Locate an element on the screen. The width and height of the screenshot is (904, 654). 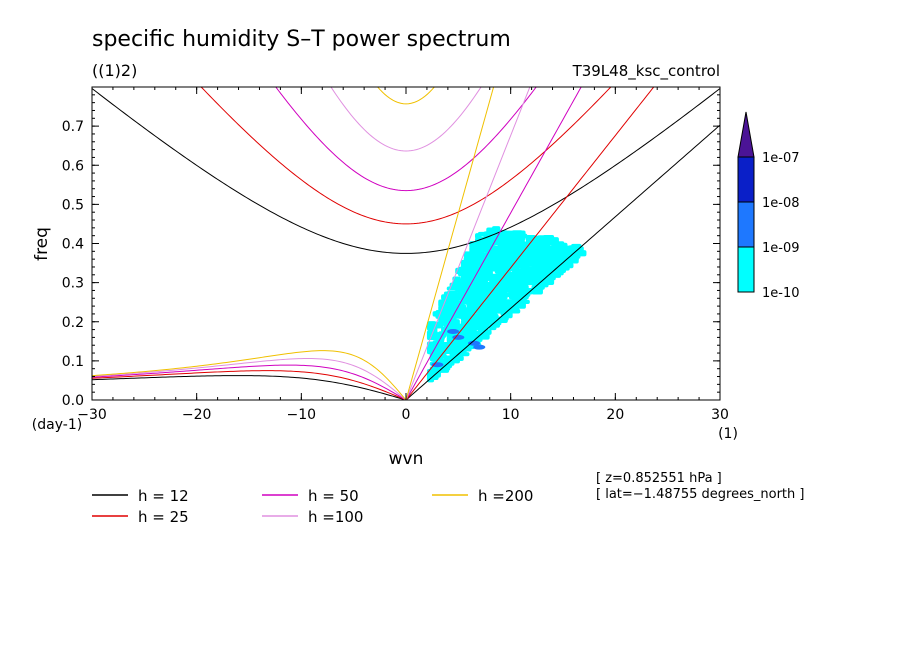
colorbar-label: 1e-07 is located at coordinates (781, 158).